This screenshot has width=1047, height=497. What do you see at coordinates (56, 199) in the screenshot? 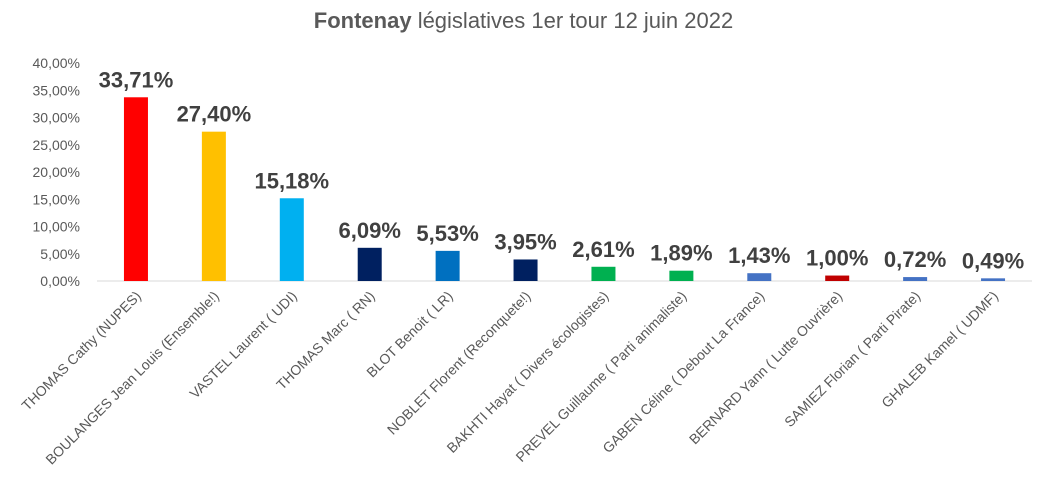
I see `y-tick-label: 15,00%` at bounding box center [56, 199].